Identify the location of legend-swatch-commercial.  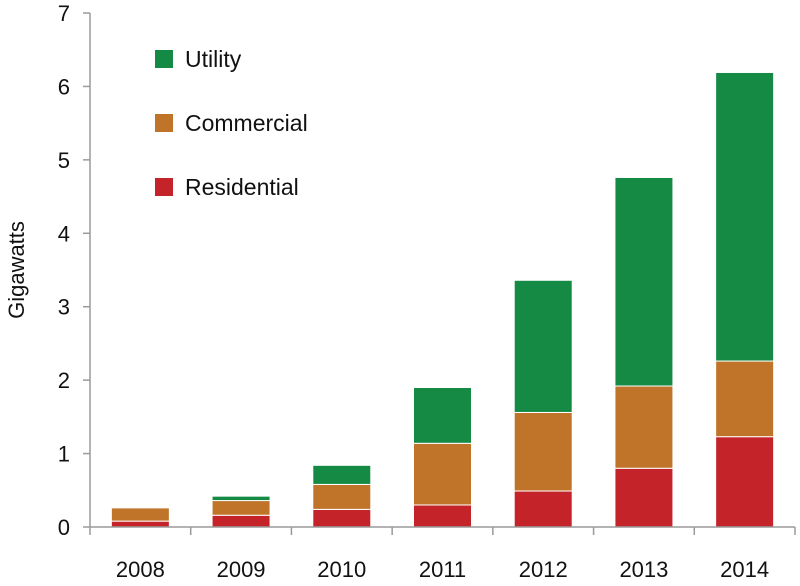
(164, 123).